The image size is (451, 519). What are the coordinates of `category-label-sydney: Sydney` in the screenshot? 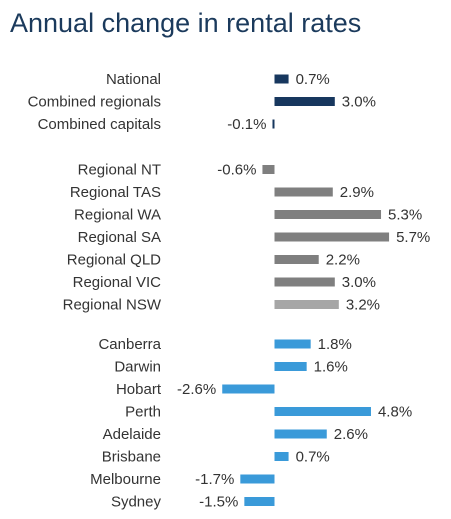 It's located at (136, 502).